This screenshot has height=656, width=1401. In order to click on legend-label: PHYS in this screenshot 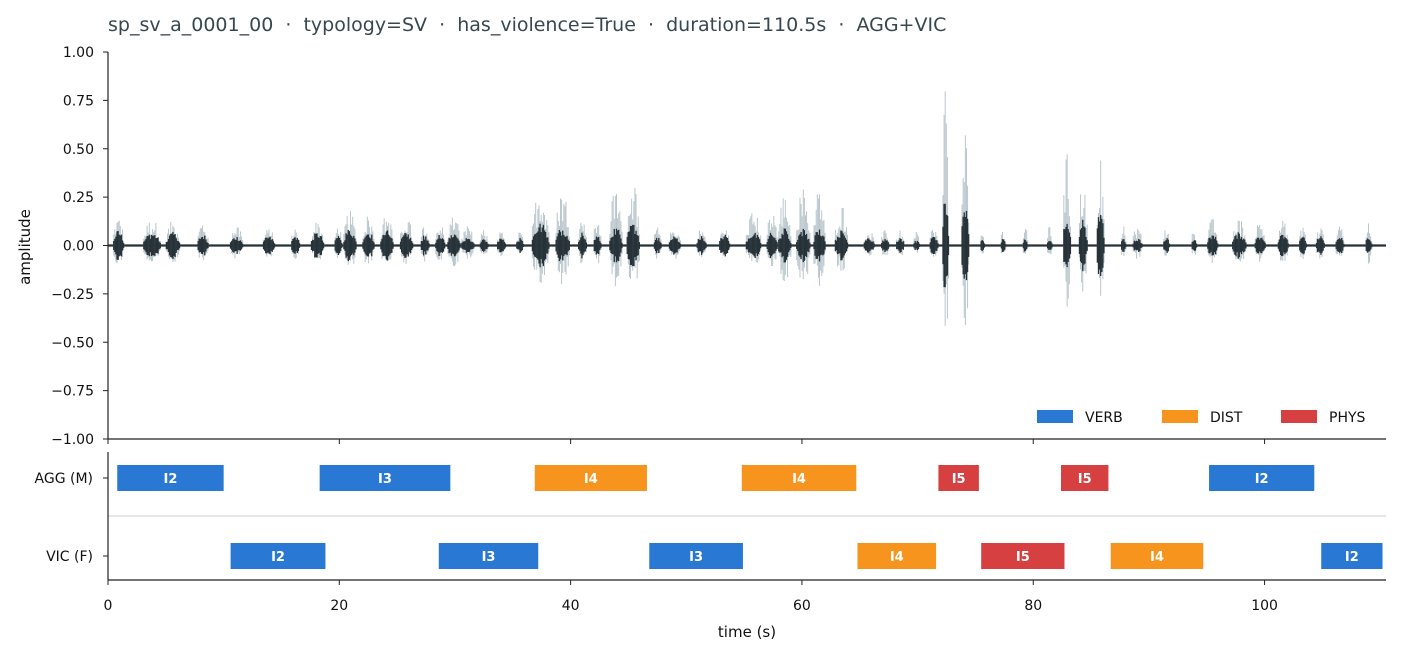, I will do `click(1347, 418)`.